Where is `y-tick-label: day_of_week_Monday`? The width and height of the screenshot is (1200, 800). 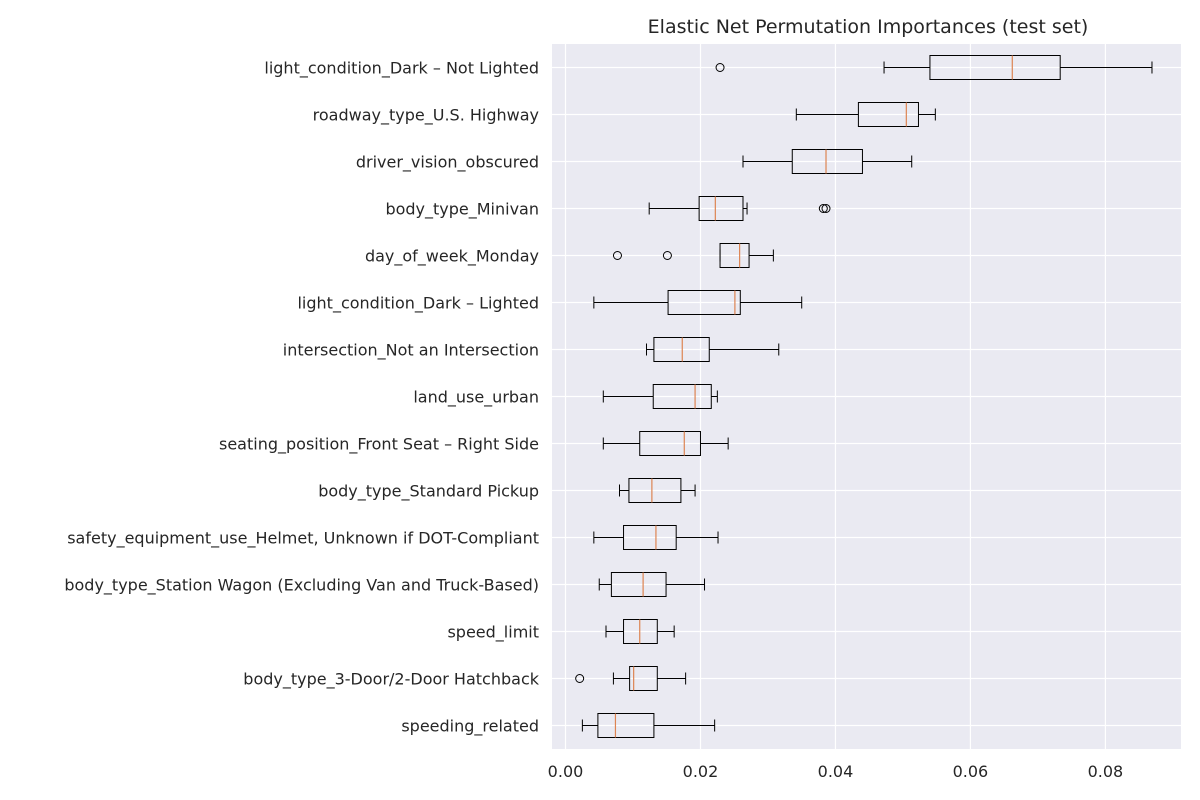
y-tick-label: day_of_week_Monday is located at coordinates (452, 257).